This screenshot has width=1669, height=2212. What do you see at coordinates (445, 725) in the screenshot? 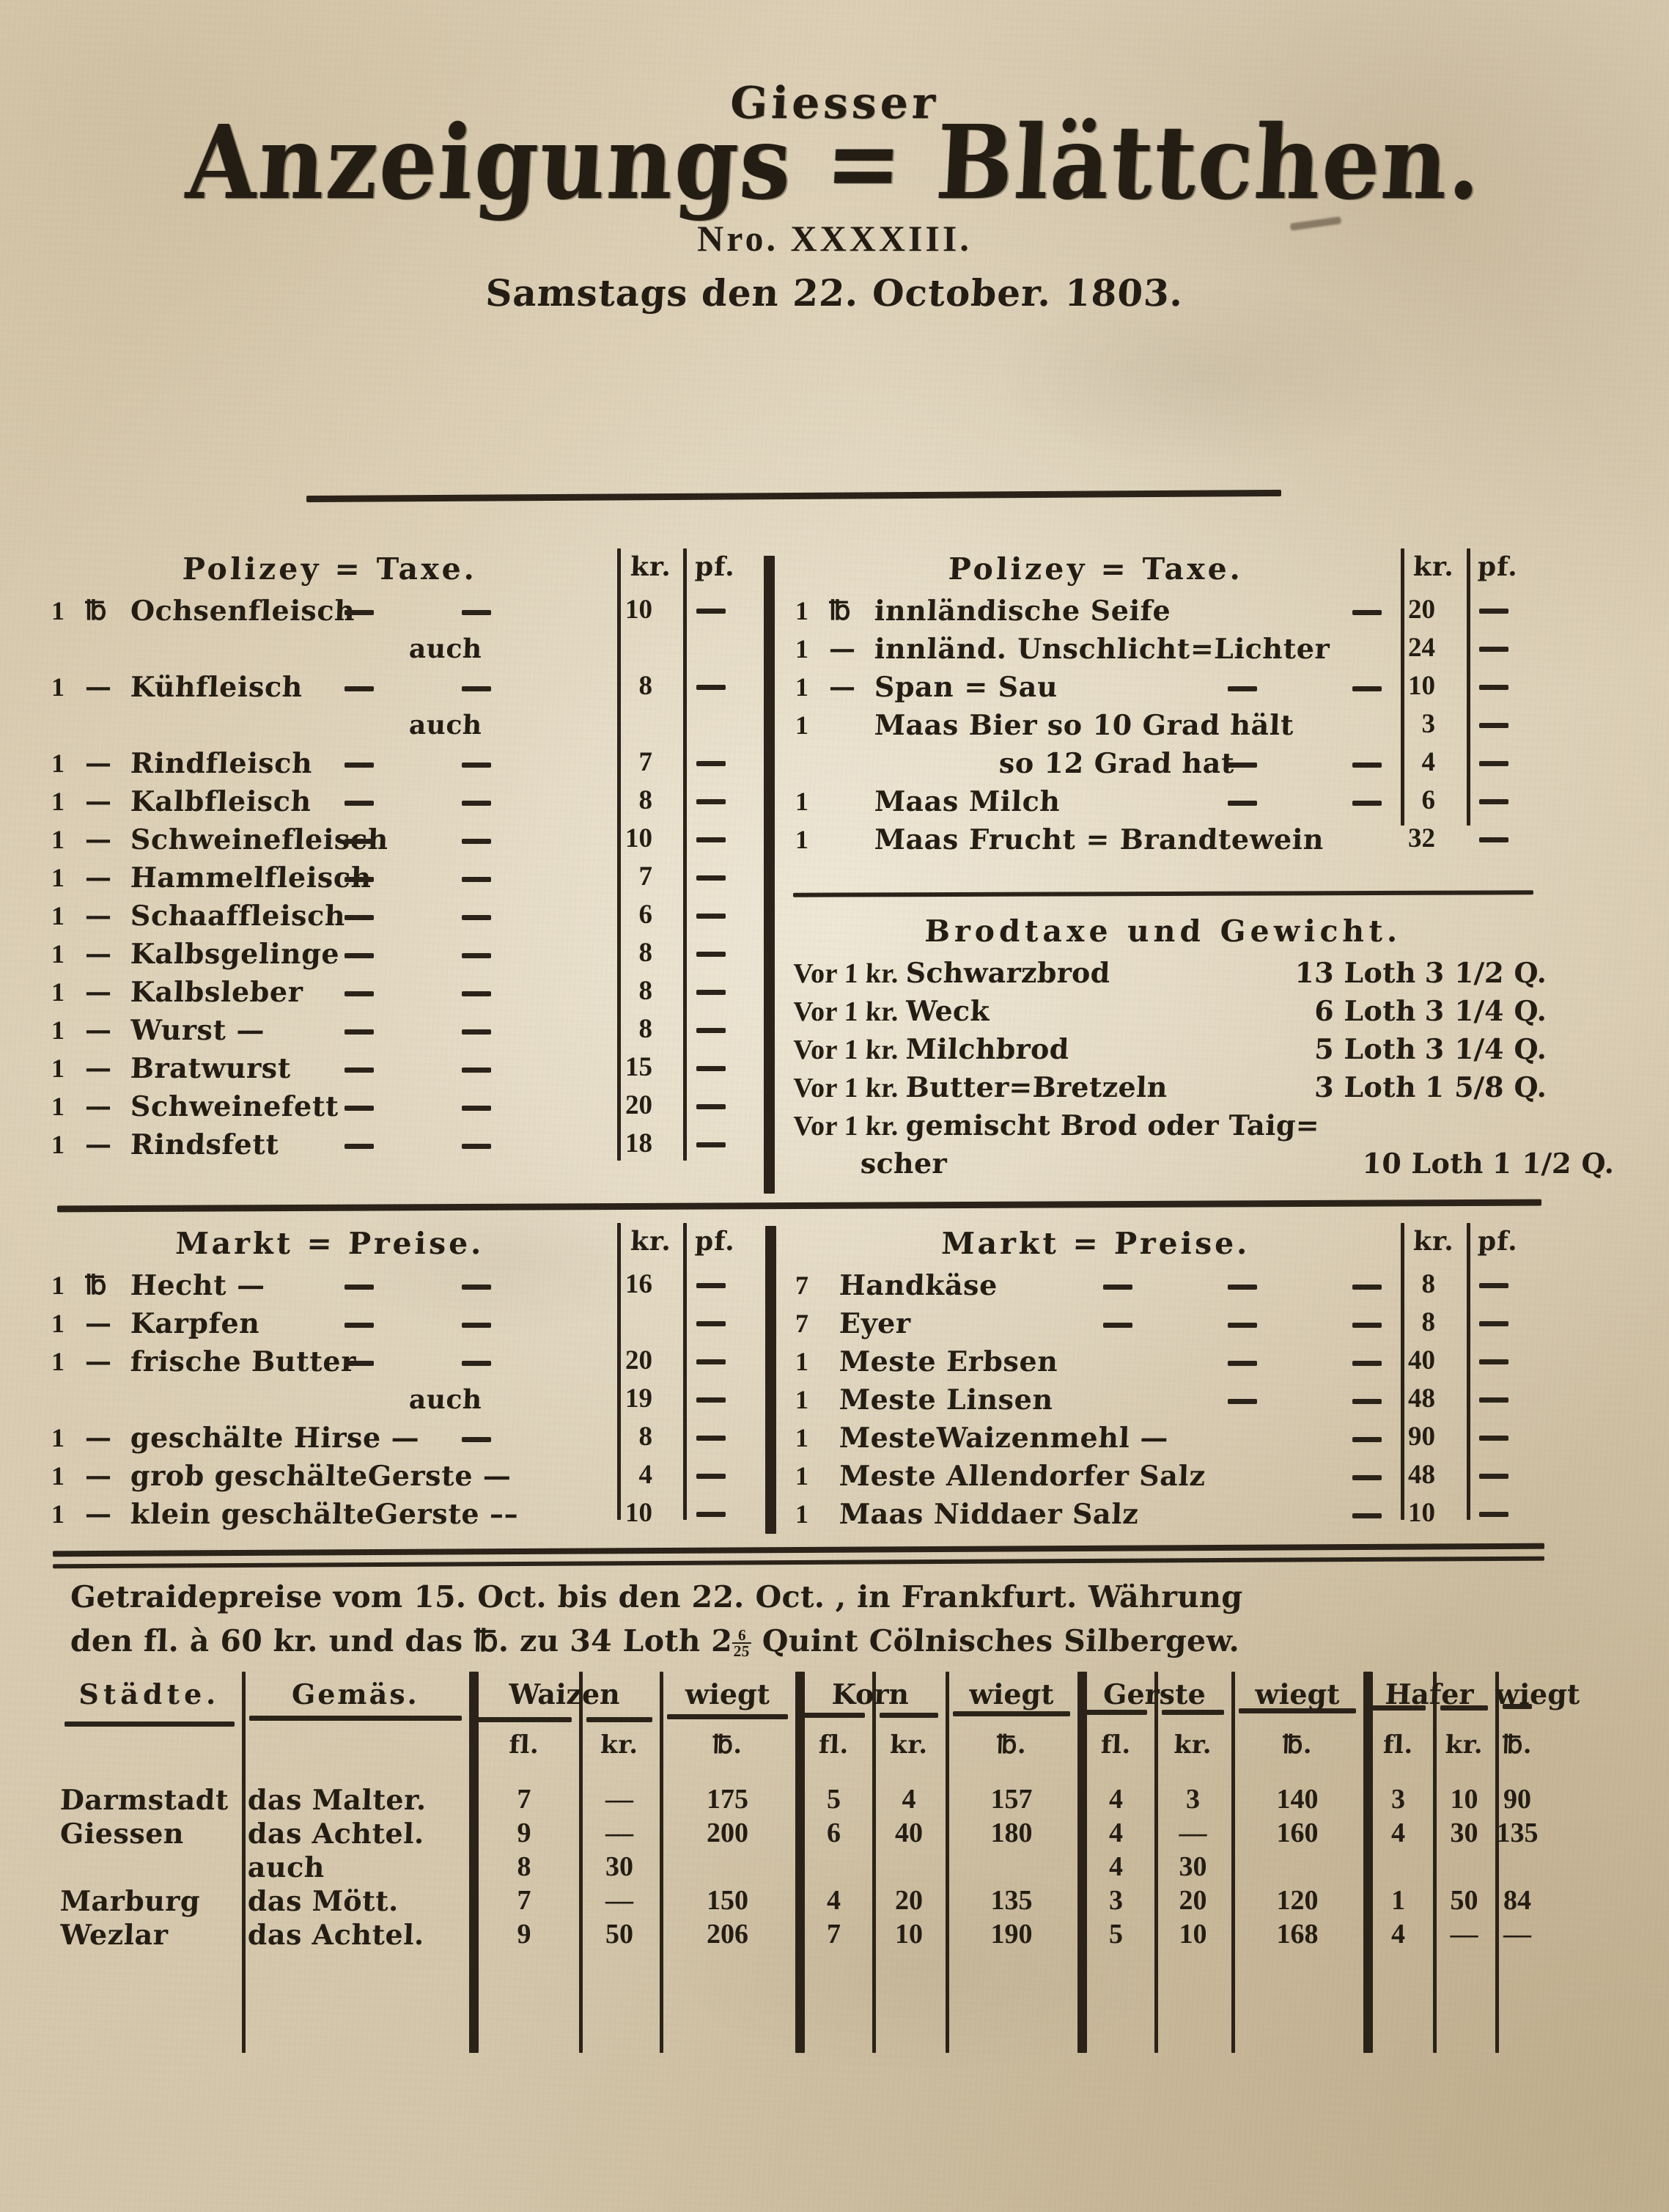
I see `alt-price-label: auch` at bounding box center [445, 725].